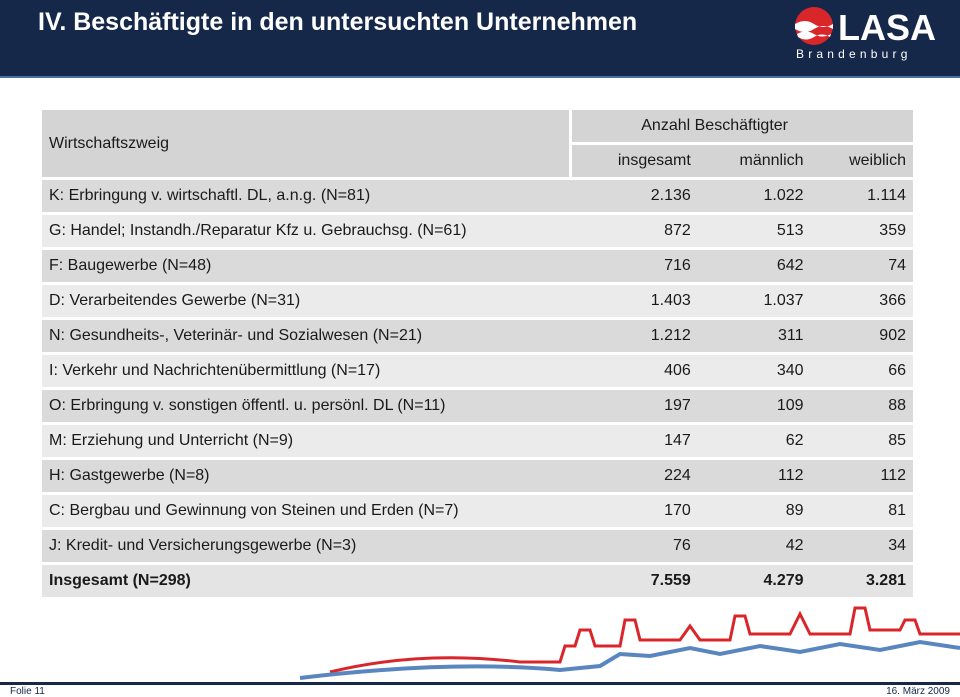 The height and width of the screenshot is (697, 960). Describe the element at coordinates (634, 336) in the screenshot. I see `cell-value: 1.212` at that location.